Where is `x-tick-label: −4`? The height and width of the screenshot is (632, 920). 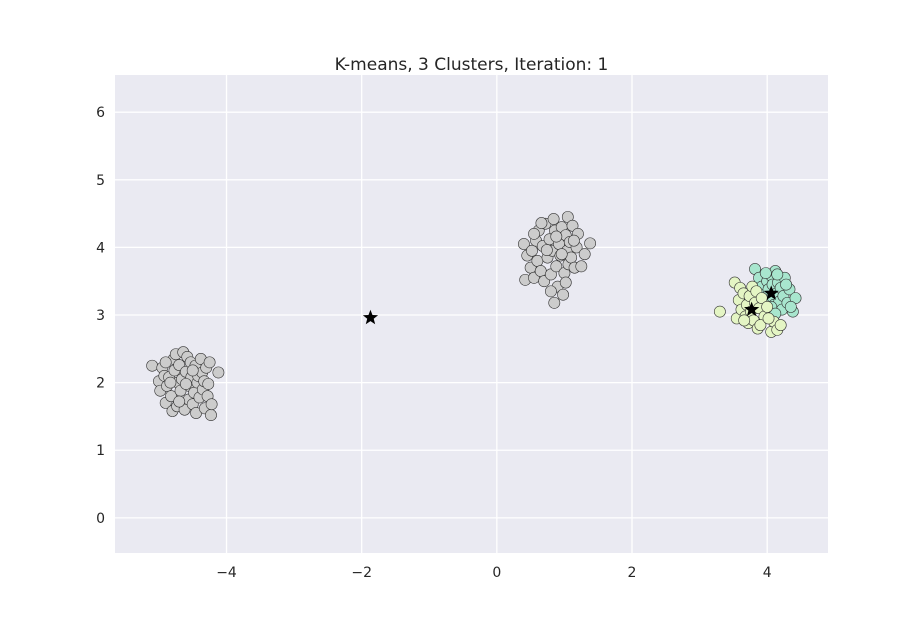
x-tick-label: −4 is located at coordinates (226, 573).